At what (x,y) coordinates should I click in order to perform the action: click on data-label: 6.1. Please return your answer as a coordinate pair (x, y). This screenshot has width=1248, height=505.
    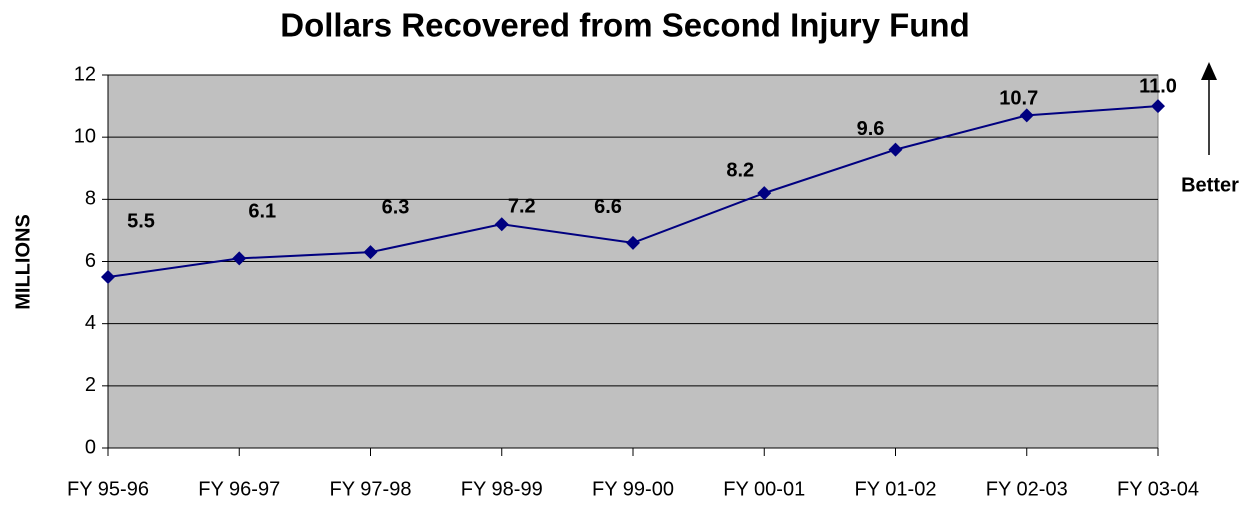
    Looking at the image, I should click on (262, 212).